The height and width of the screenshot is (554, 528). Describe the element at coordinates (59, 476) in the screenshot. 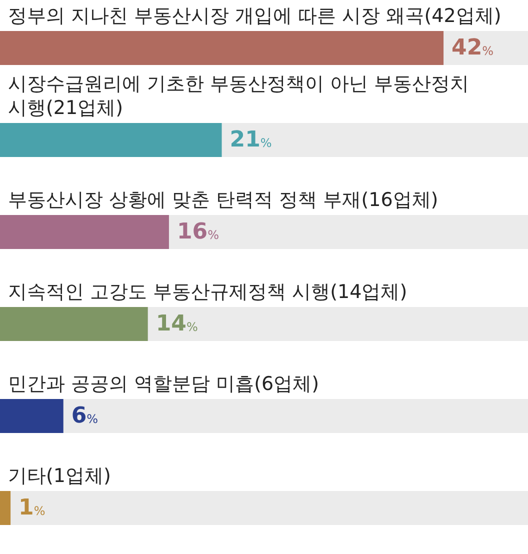

I see `y-tick-label: 기타(1업체)` at that location.